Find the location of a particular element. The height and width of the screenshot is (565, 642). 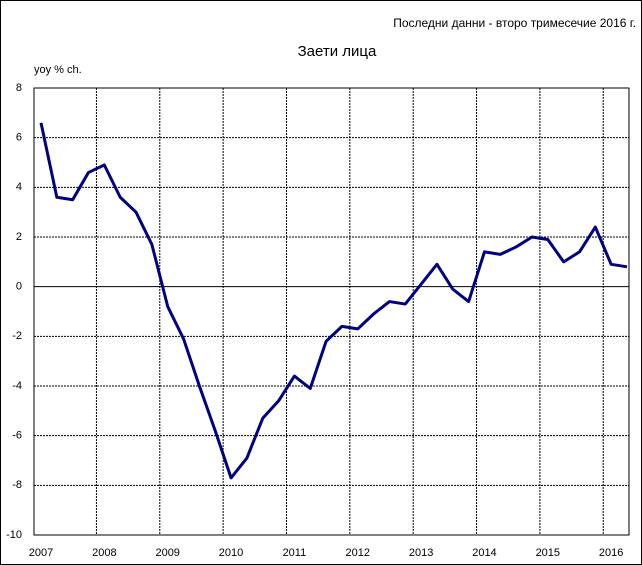

x-tick-label: 2013 is located at coordinates (421, 553).